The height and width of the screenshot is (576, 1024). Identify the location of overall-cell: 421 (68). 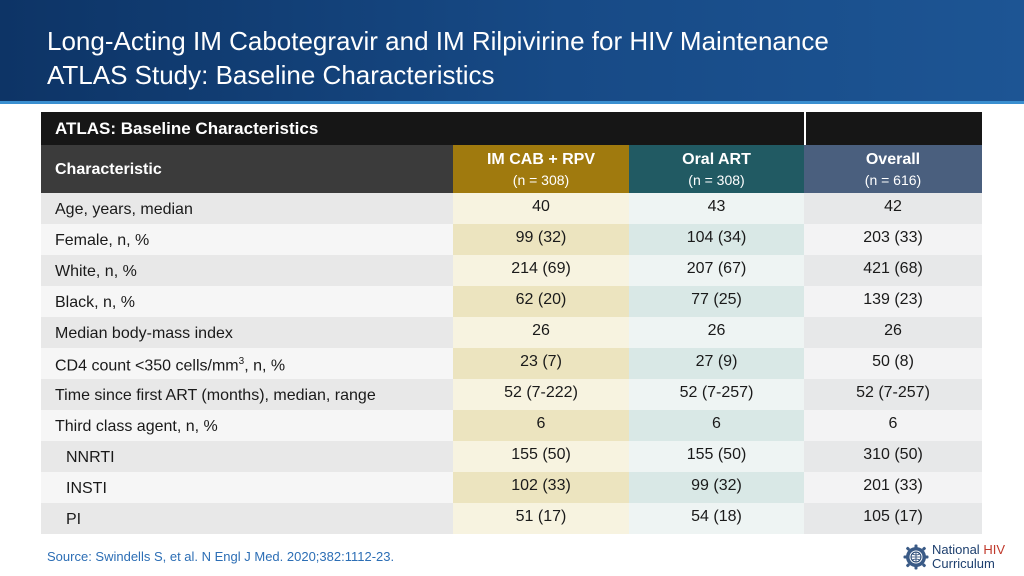
(893, 270).